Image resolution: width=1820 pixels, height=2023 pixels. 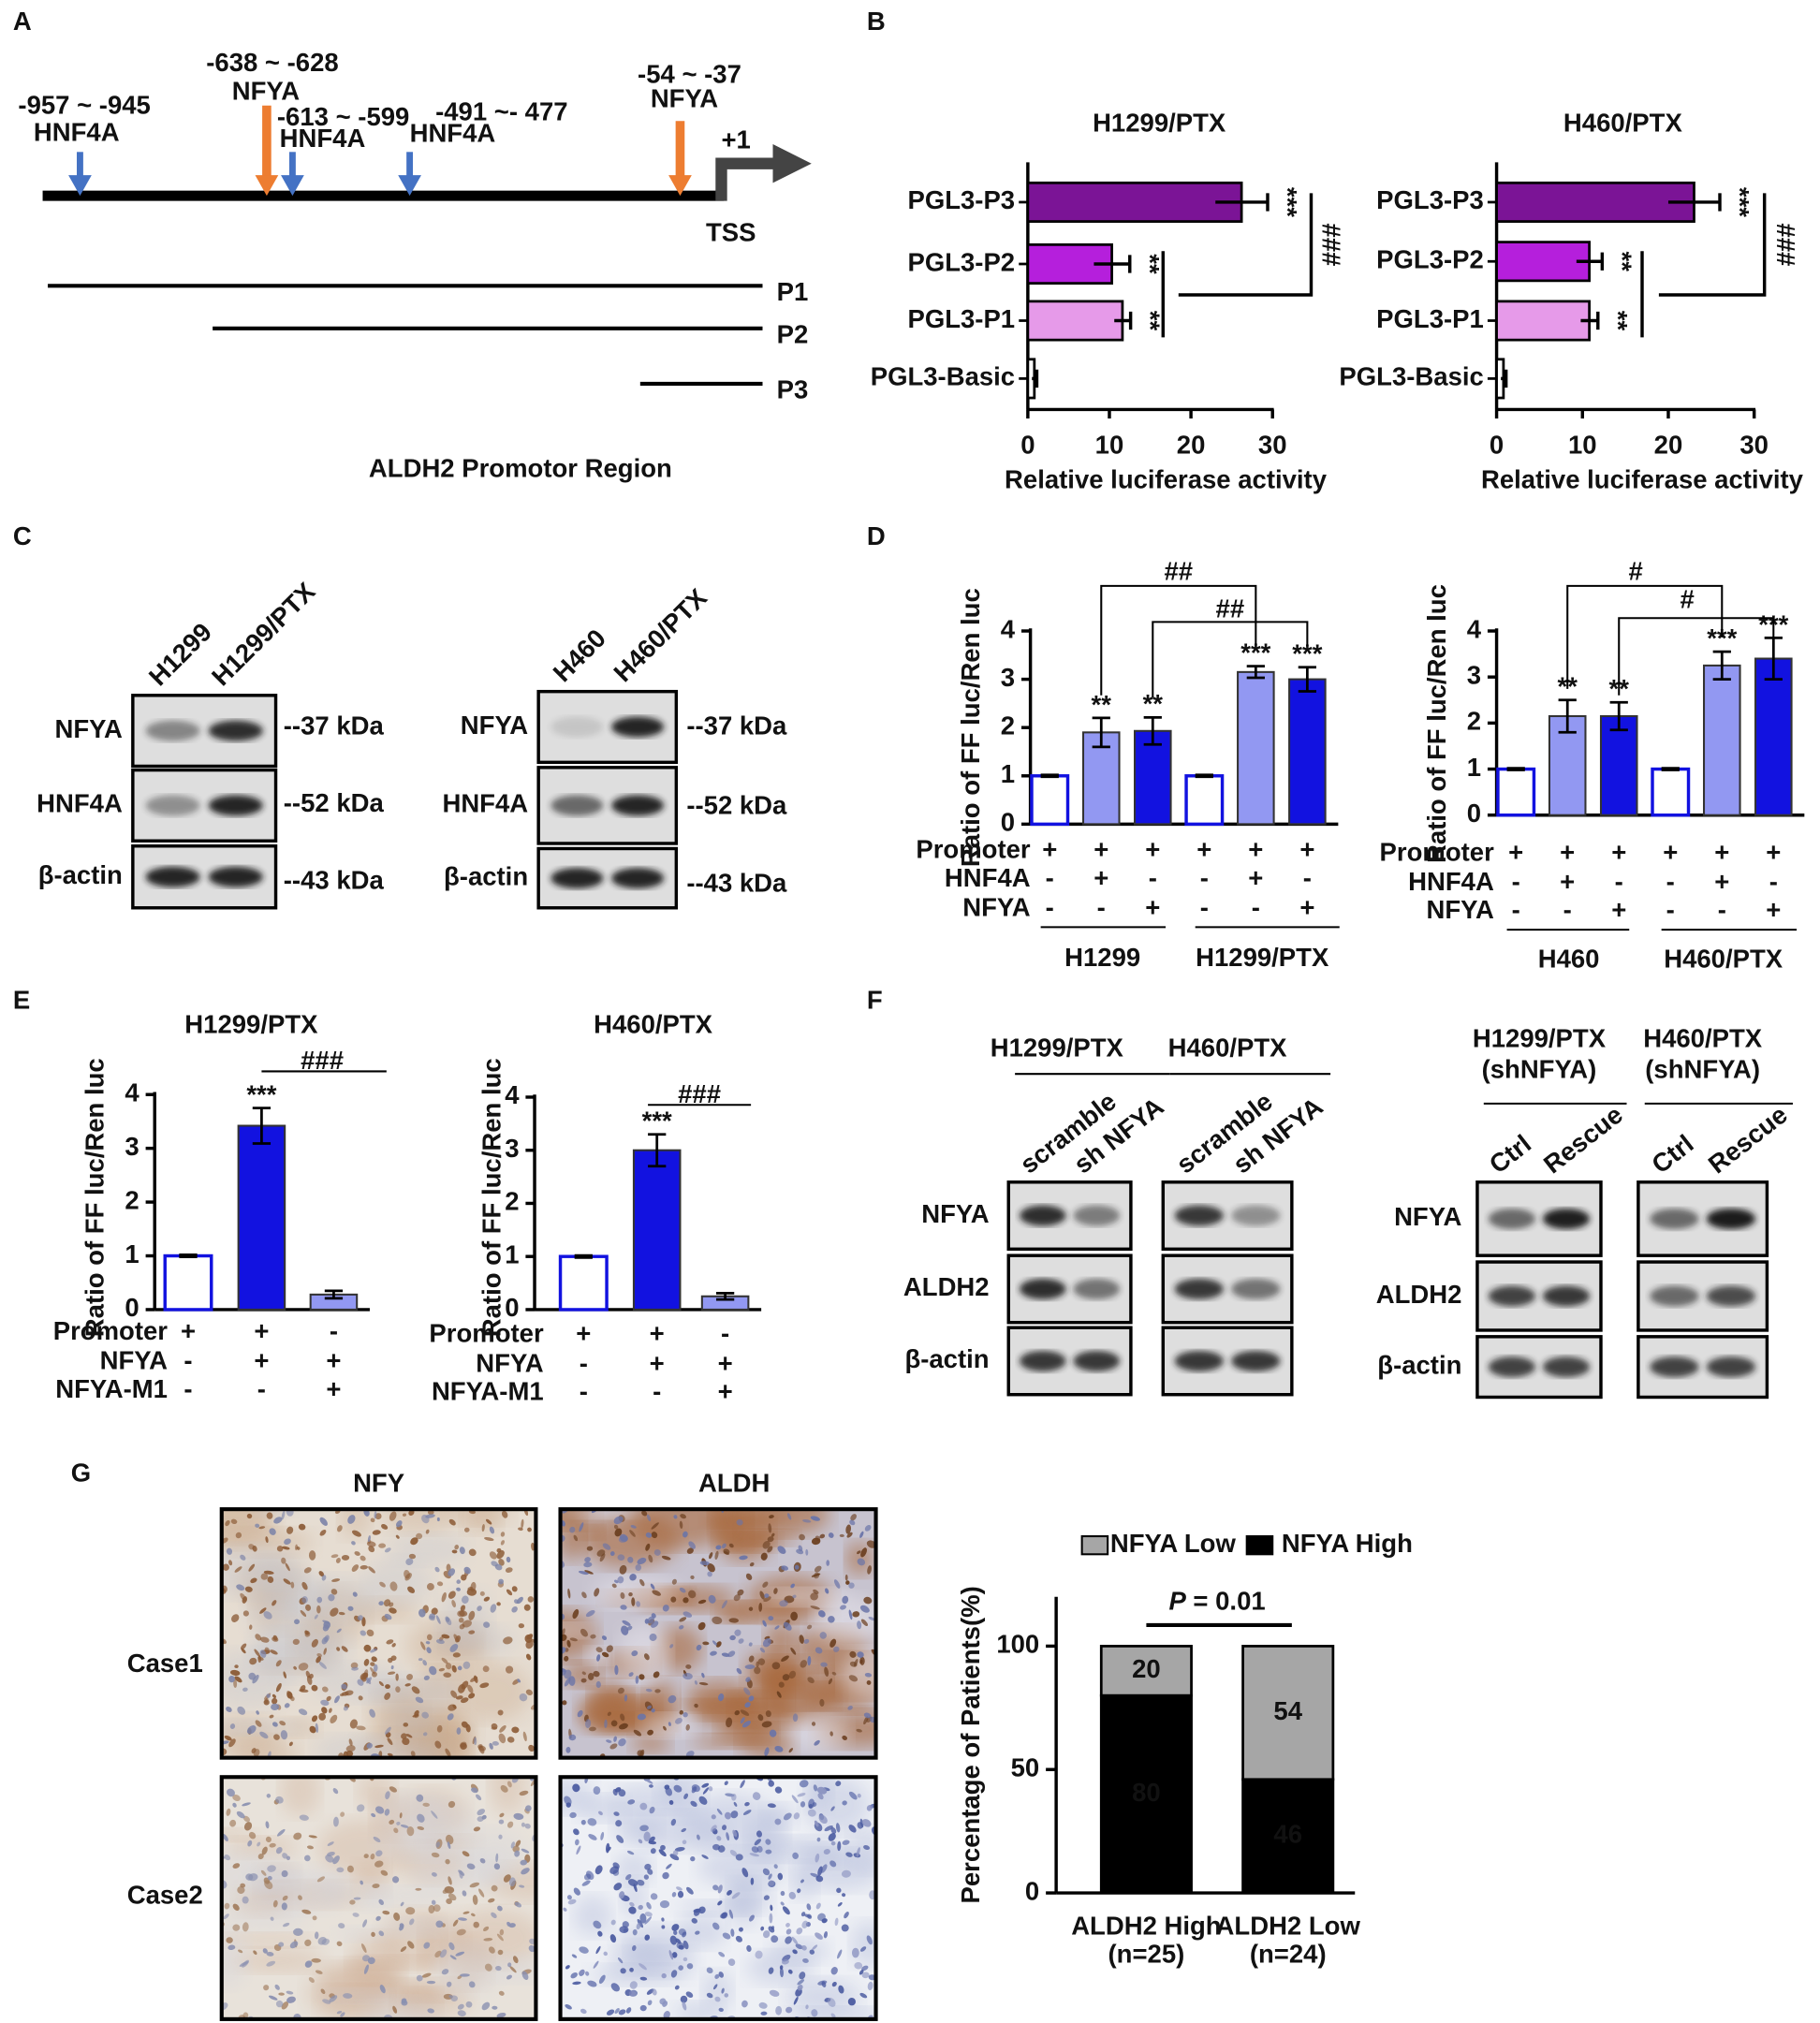 I want to click on condition-label: NFYA-M1, so click(x=488, y=1391).